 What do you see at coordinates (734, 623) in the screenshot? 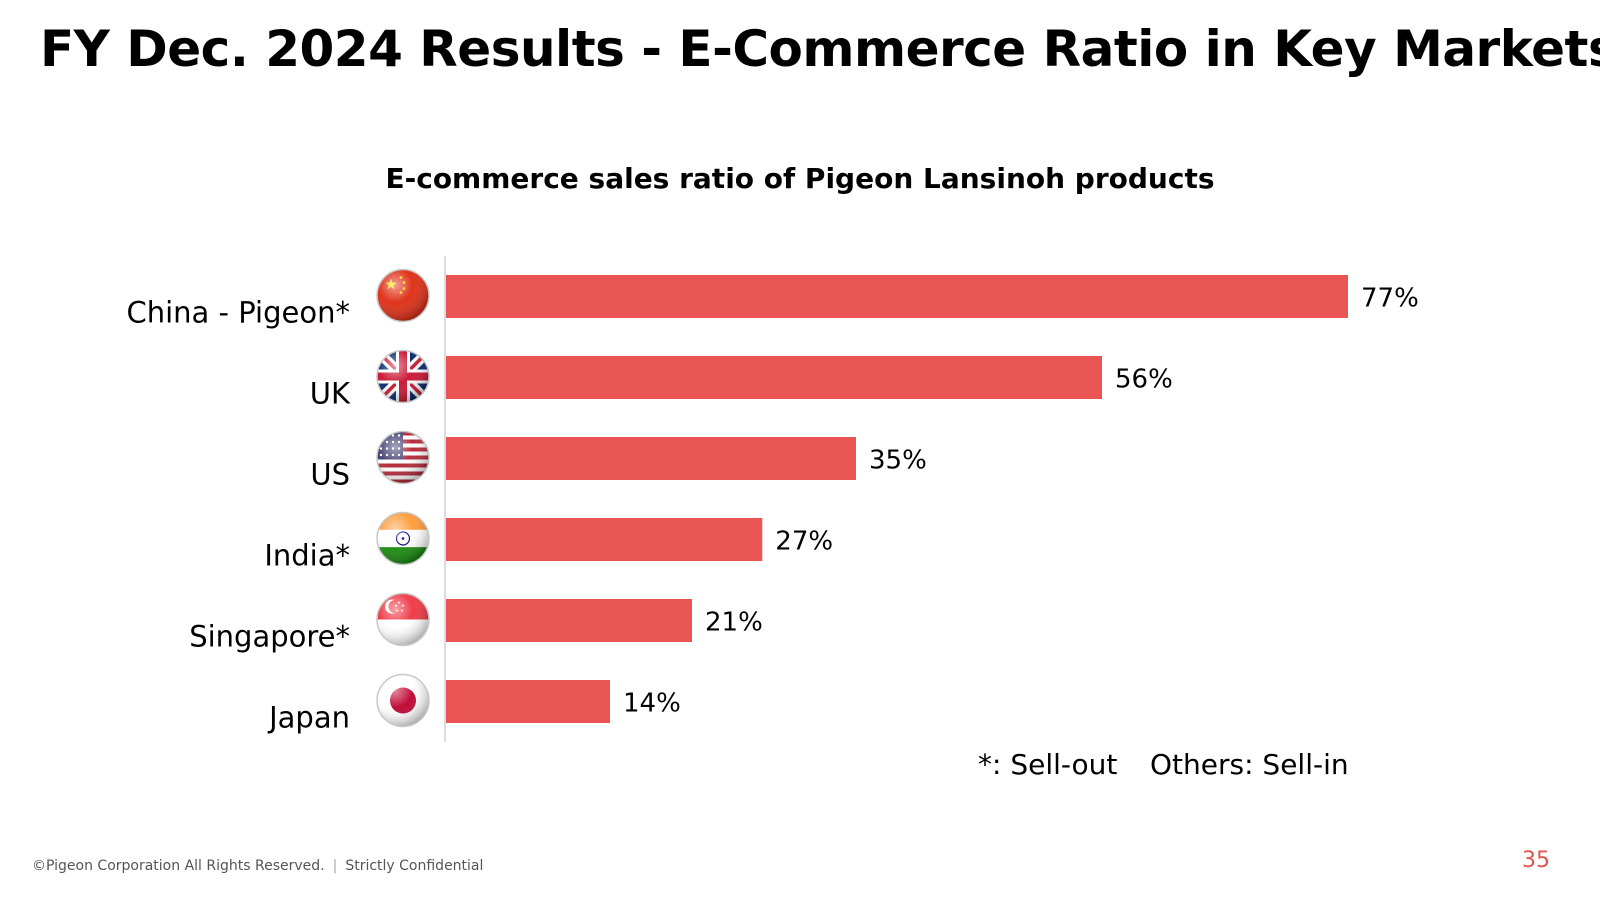
I see `value-label-4: 21%` at bounding box center [734, 623].